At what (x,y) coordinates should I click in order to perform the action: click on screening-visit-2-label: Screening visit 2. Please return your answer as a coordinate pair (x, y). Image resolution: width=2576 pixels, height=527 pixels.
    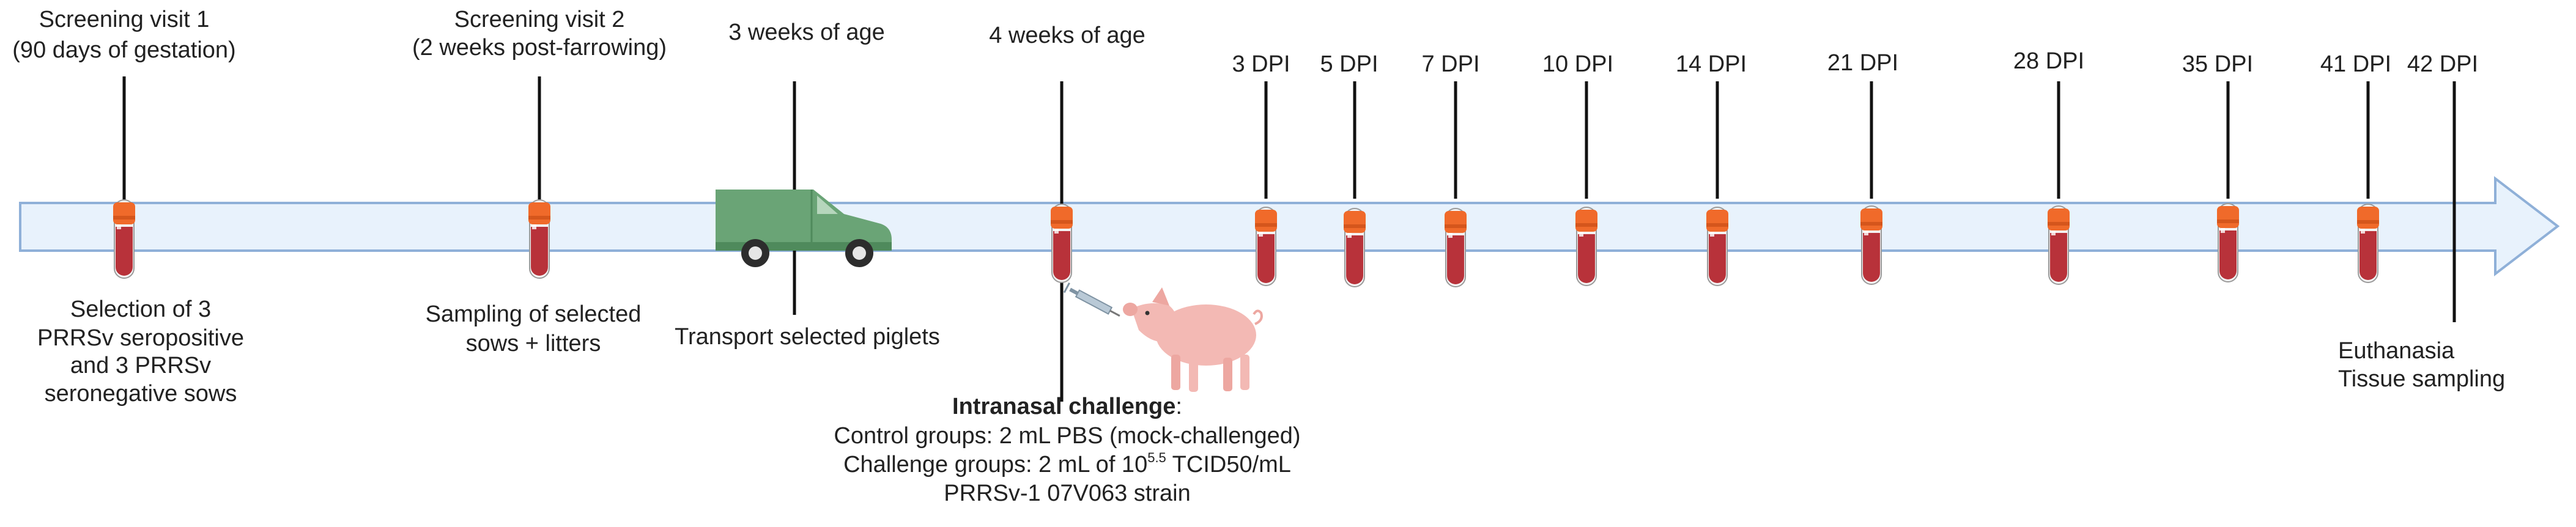
    Looking at the image, I should click on (539, 19).